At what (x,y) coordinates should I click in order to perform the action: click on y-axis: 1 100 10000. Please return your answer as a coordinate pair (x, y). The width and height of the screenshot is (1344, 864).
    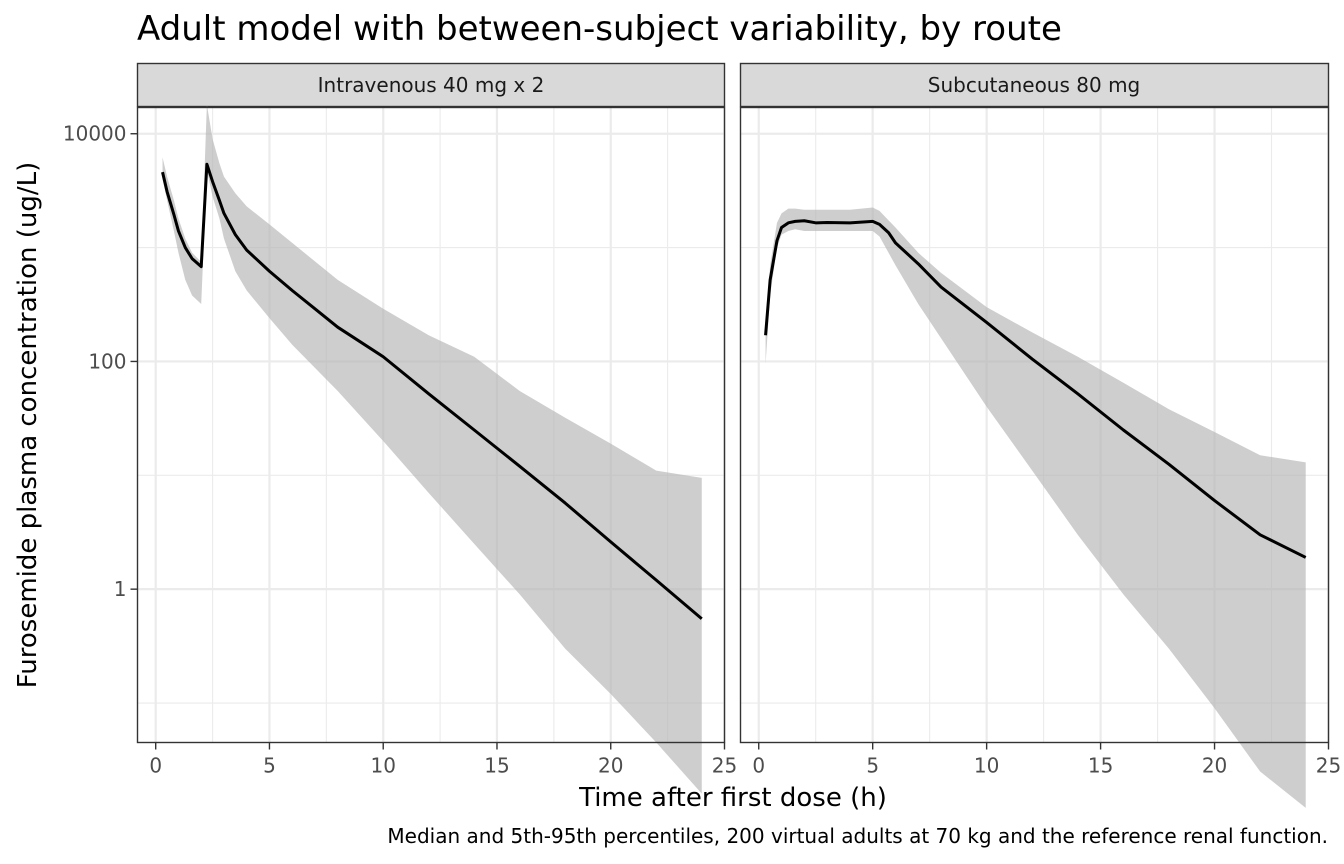
    Looking at the image, I should click on (100, 361).